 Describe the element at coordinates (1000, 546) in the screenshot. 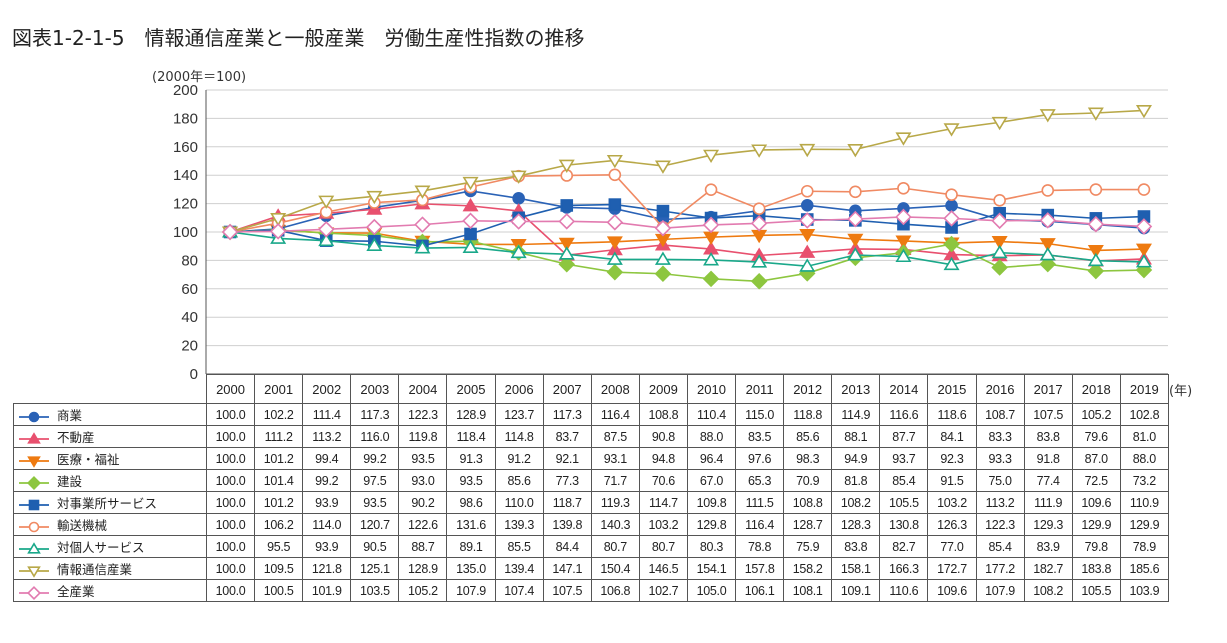

I see `data-label: 85.4` at that location.